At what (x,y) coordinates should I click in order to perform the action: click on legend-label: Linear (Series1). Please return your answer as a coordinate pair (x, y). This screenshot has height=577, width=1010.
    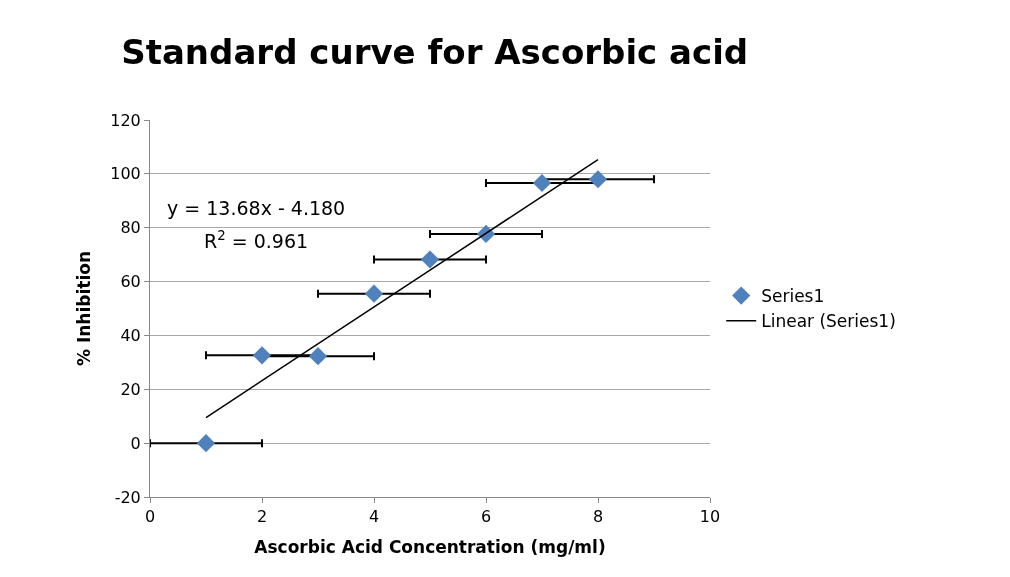
    Looking at the image, I should click on (828, 321).